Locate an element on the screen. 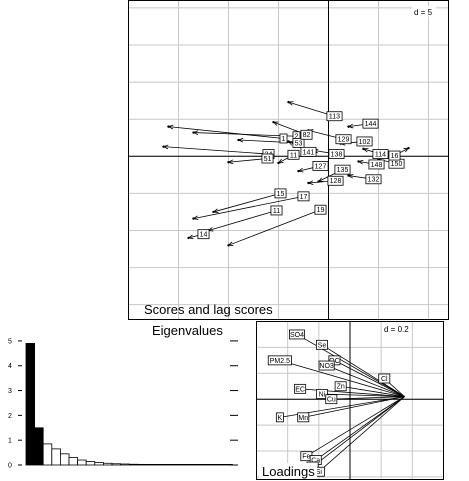 The image size is (469, 481). eigen-y-tick-label: 5 is located at coordinates (10, 341).